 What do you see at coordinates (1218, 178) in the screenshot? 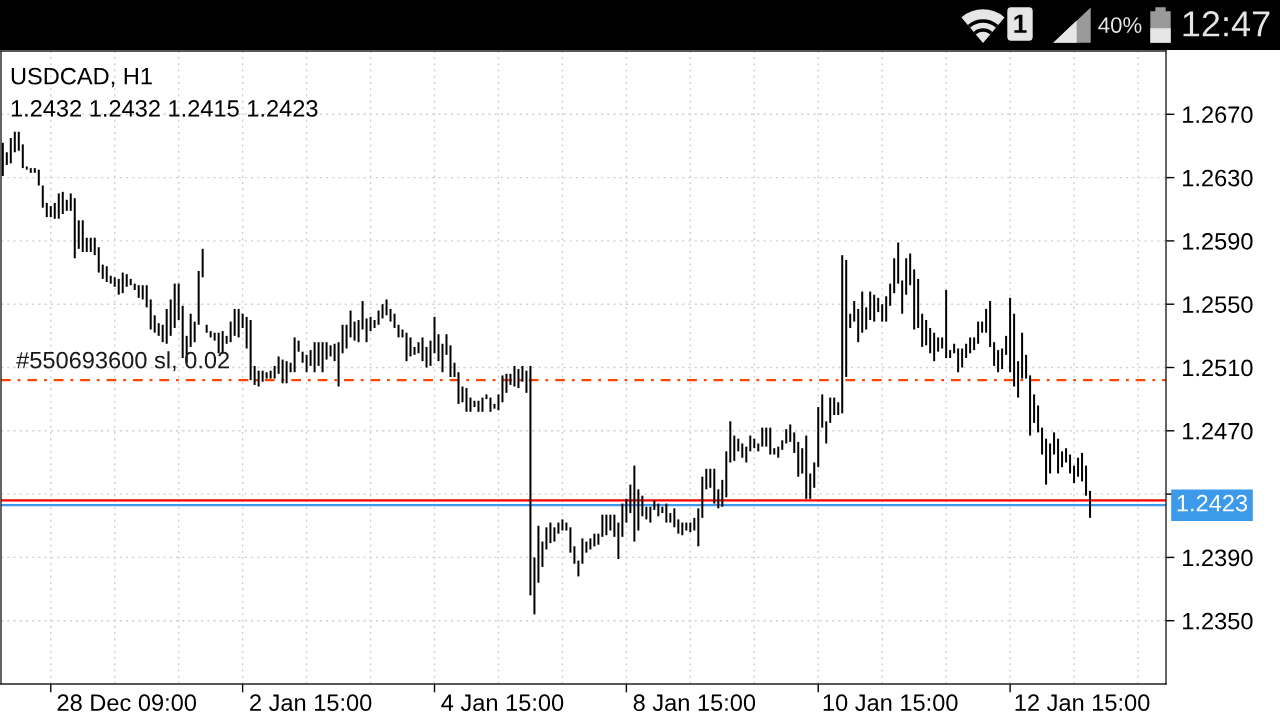
I see `y-tick-label: 1.2630` at bounding box center [1218, 178].